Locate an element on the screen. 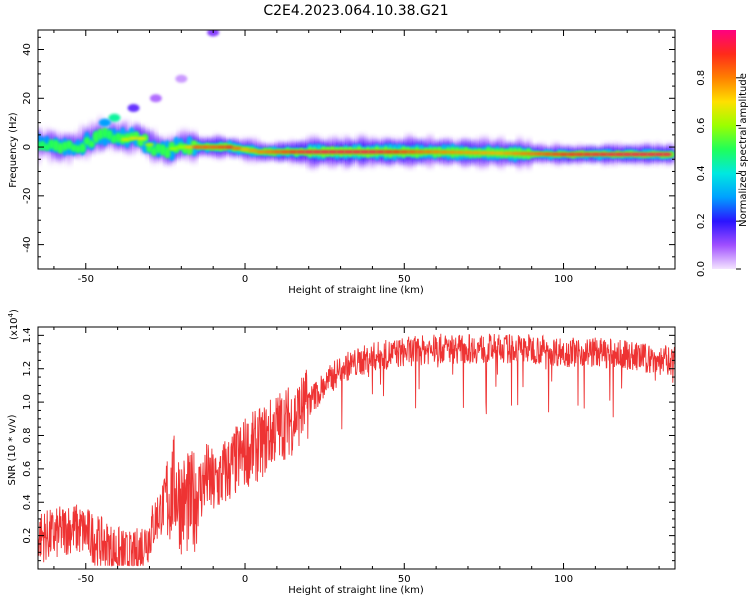  y-tick-label: 0 is located at coordinates (27, 147).